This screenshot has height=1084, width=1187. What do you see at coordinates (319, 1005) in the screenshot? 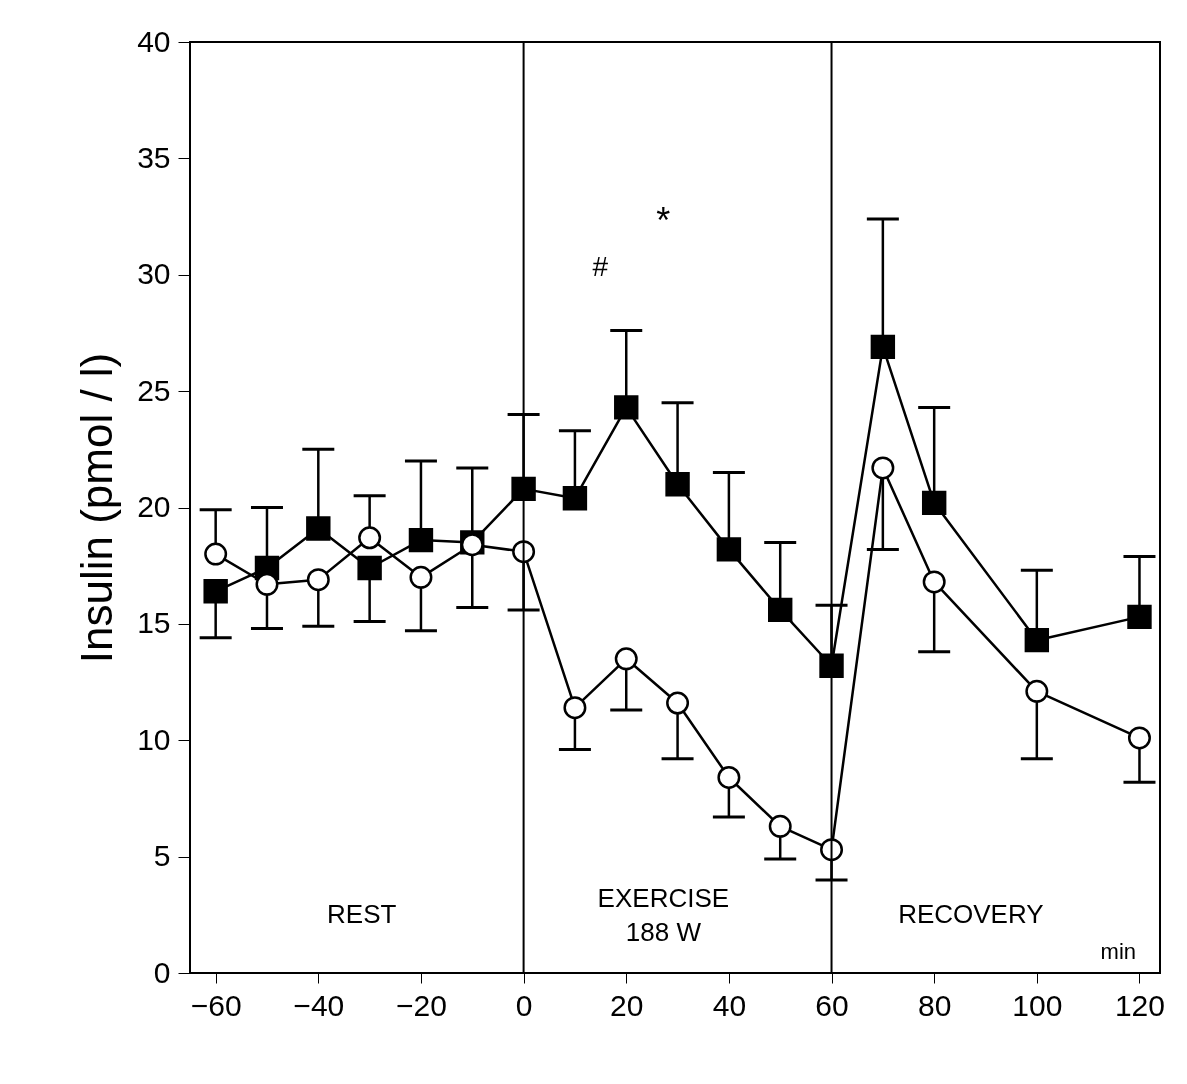
I see `x-tick-label: −40` at bounding box center [319, 1005].